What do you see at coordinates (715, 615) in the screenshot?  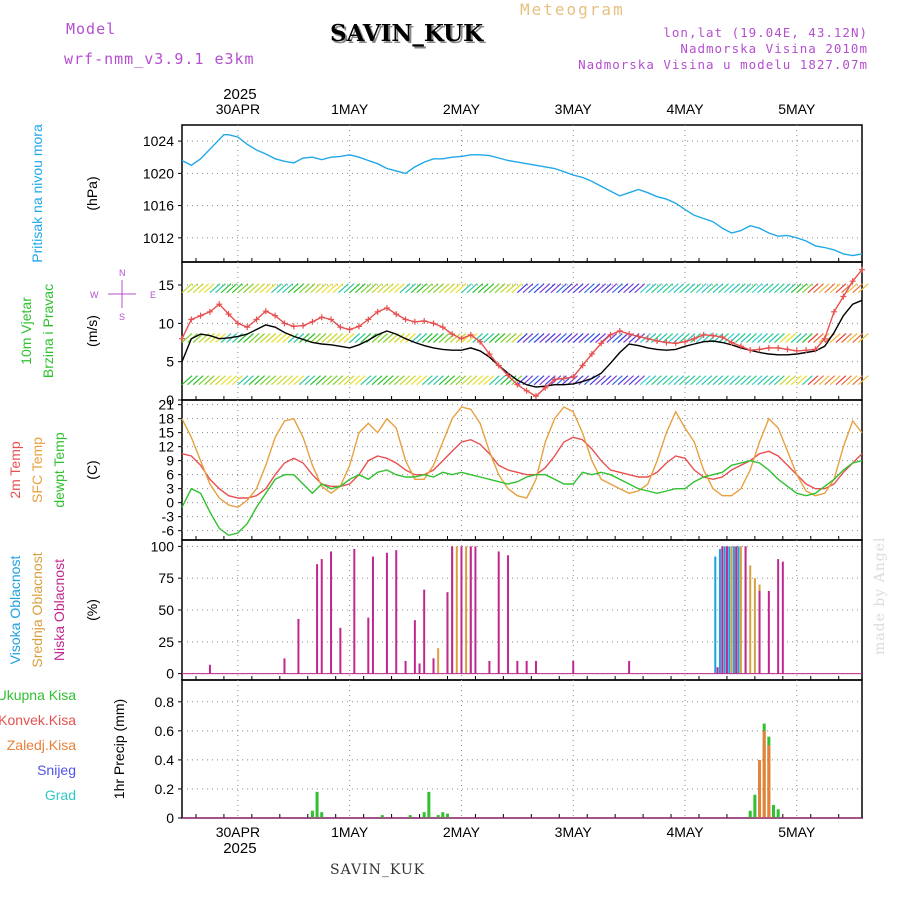 I see `bar-visoka-oblacnost` at bounding box center [715, 615].